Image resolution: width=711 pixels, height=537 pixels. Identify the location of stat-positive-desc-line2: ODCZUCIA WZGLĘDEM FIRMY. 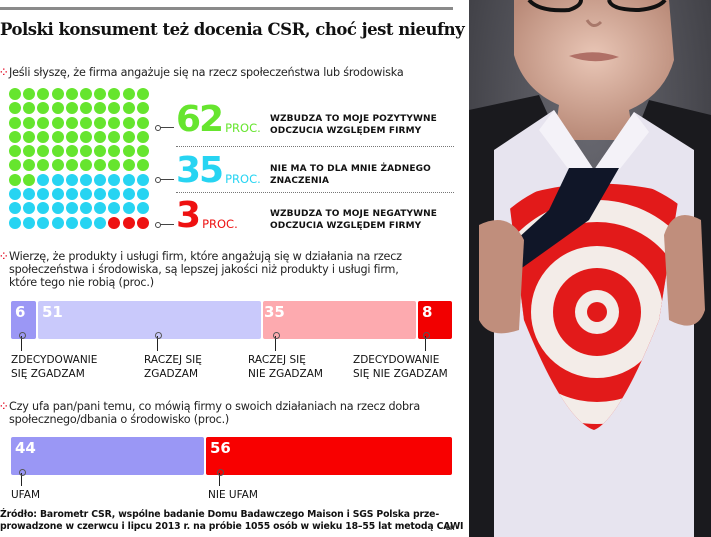
(346, 131).